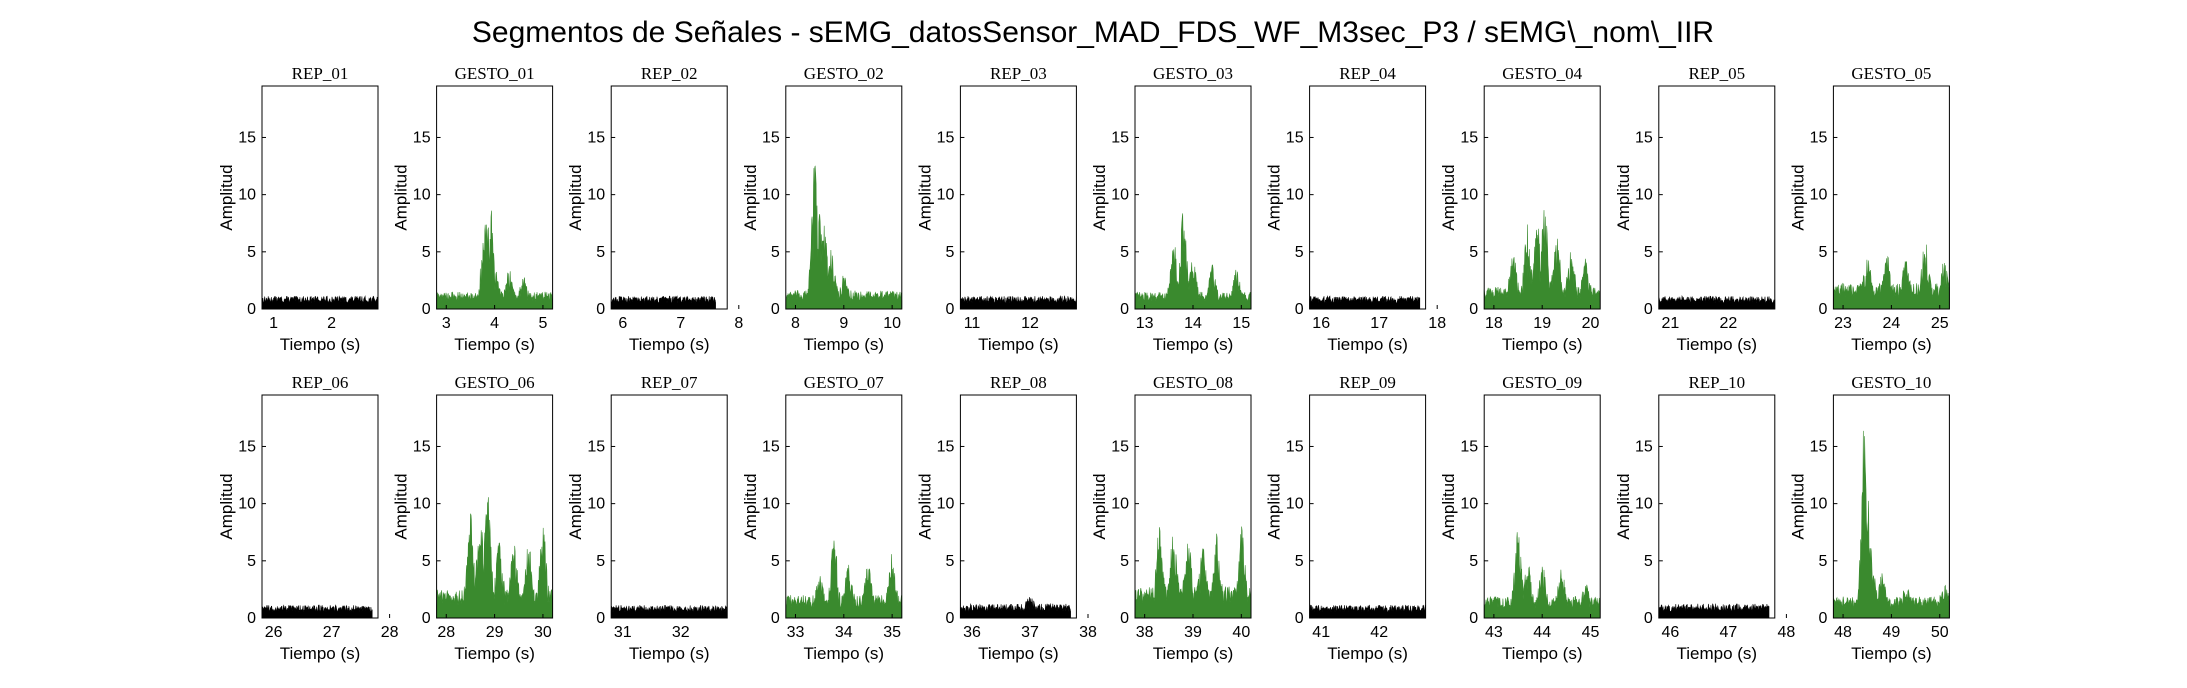  Describe the element at coordinates (1591, 323) in the screenshot. I see `x-tick-label: 20` at that location.